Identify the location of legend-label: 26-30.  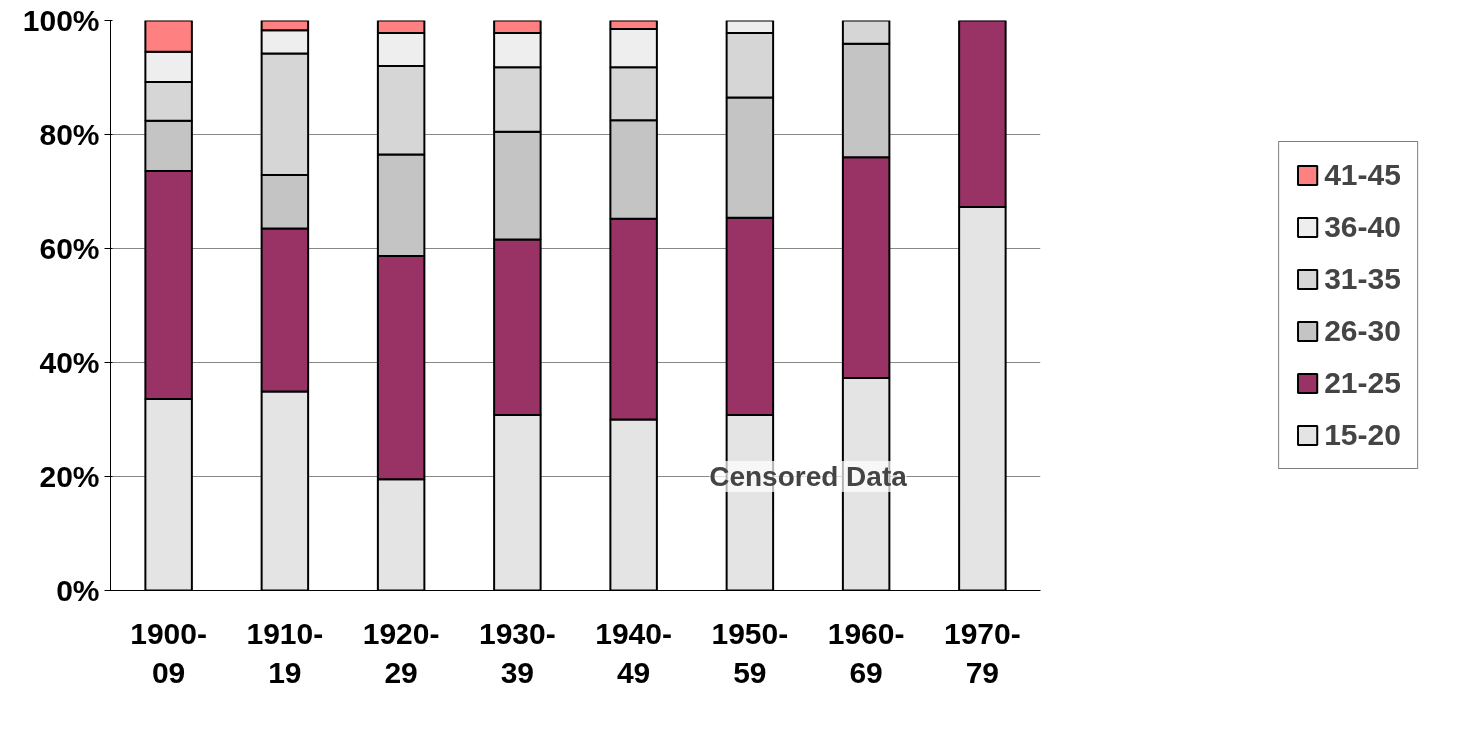
(1362, 331).